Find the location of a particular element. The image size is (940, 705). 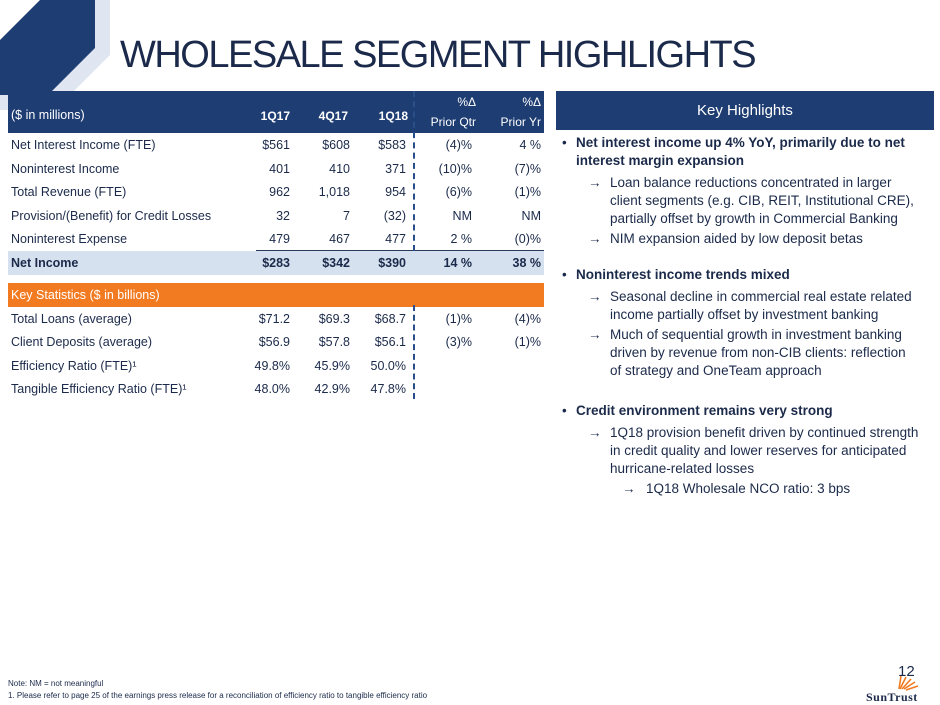

row-label: Provision/(Benefit) for Credit Losses is located at coordinates (111, 215).